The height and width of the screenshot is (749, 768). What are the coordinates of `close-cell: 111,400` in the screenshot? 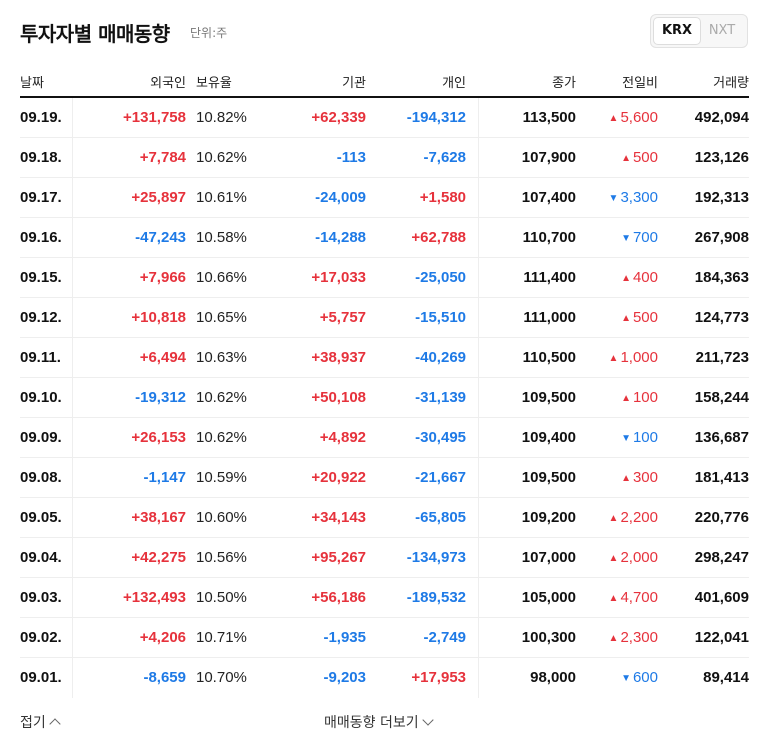 It's located at (549, 277).